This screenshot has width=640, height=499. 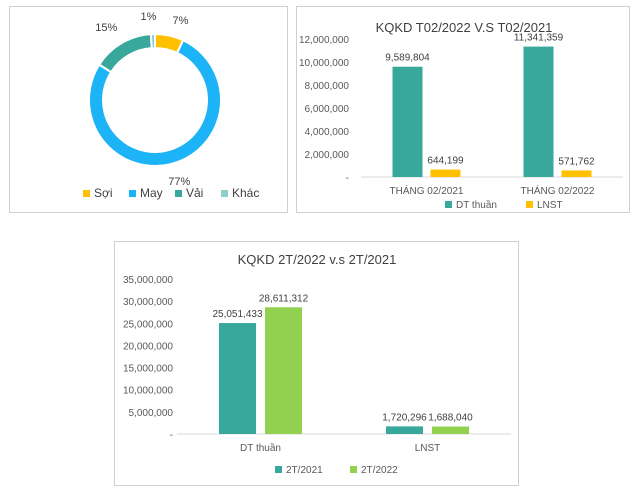 What do you see at coordinates (148, 346) in the screenshot?
I see `y-tick-label: 20,000,000` at bounding box center [148, 346].